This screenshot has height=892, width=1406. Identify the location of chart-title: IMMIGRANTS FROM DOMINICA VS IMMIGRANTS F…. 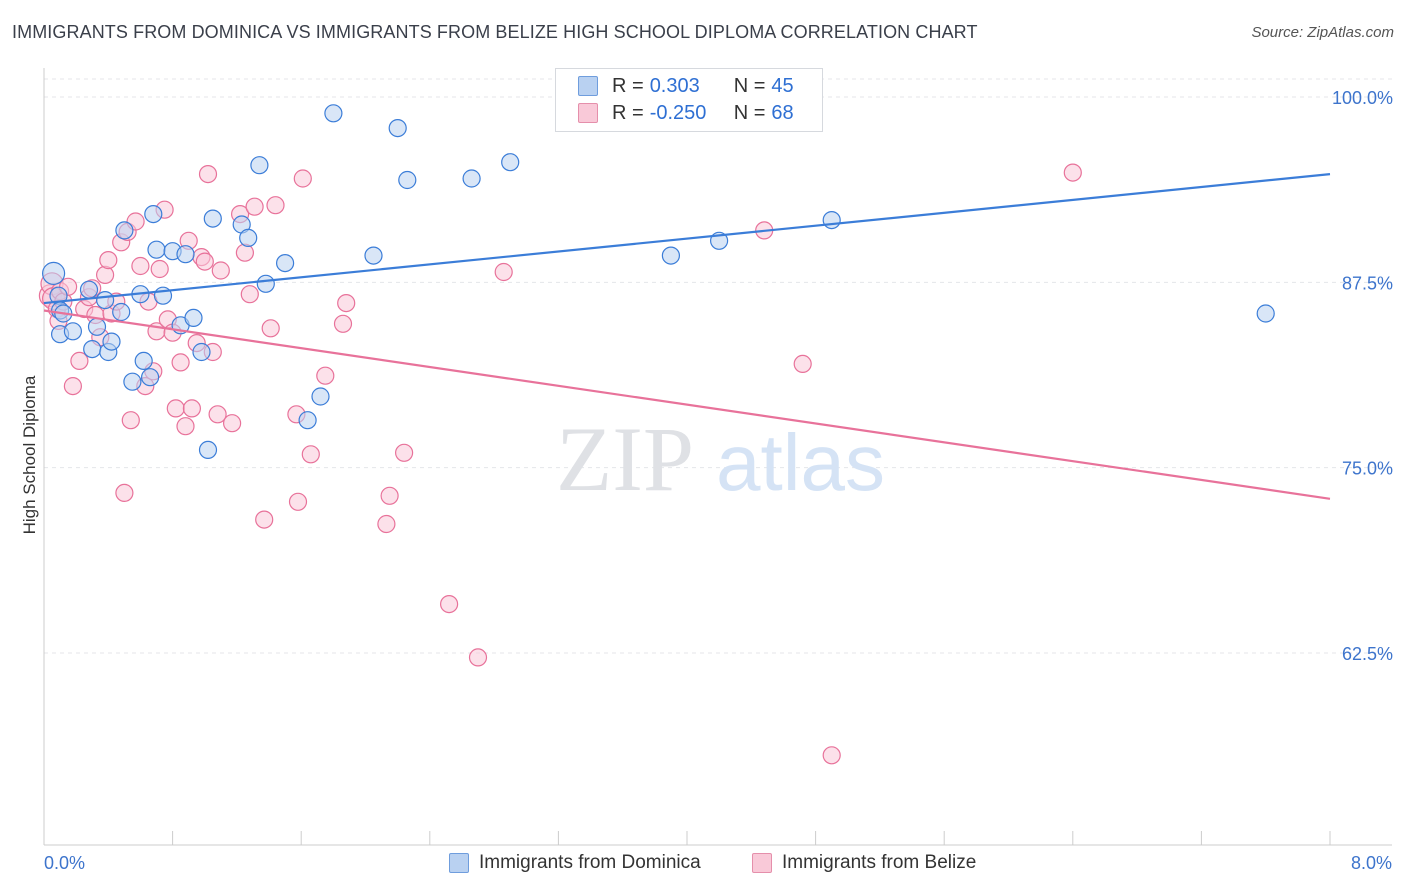
(495, 32).